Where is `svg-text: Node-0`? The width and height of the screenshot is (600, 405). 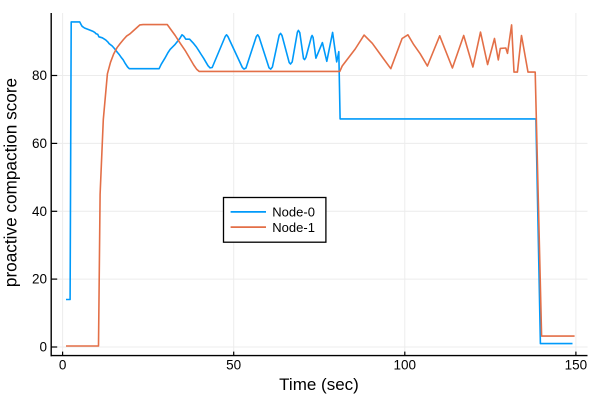 svg-text: Node-0 is located at coordinates (293, 212).